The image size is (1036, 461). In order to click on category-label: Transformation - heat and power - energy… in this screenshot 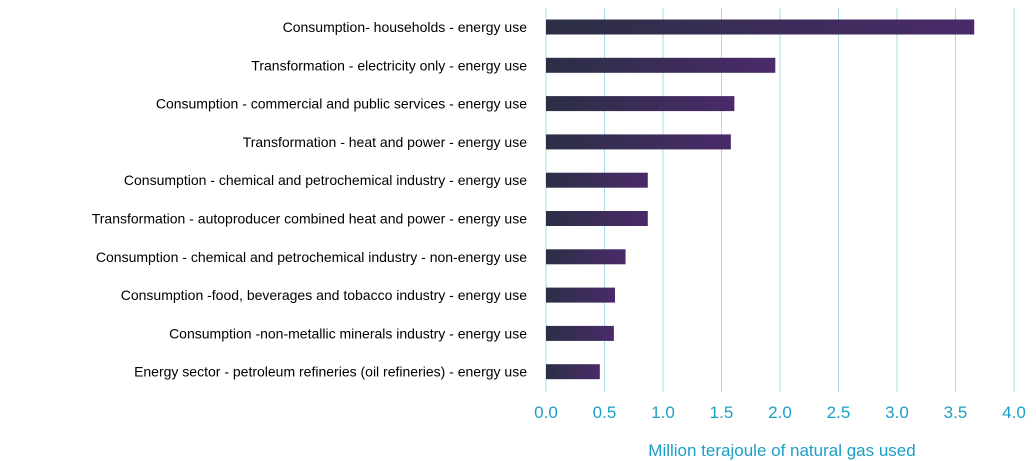, I will do `click(385, 142)`.